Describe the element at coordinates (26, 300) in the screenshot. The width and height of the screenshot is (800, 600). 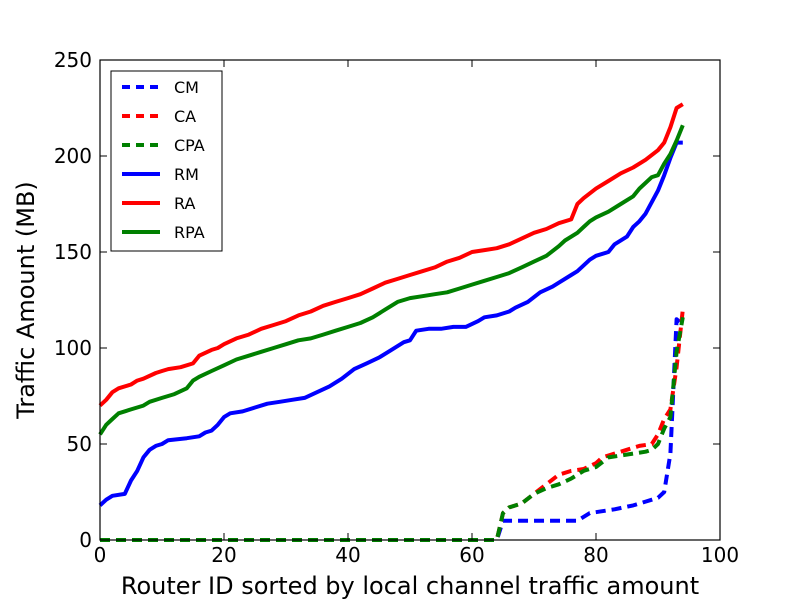
I see `y-axis-label: Traffic Amount (MB)` at that location.